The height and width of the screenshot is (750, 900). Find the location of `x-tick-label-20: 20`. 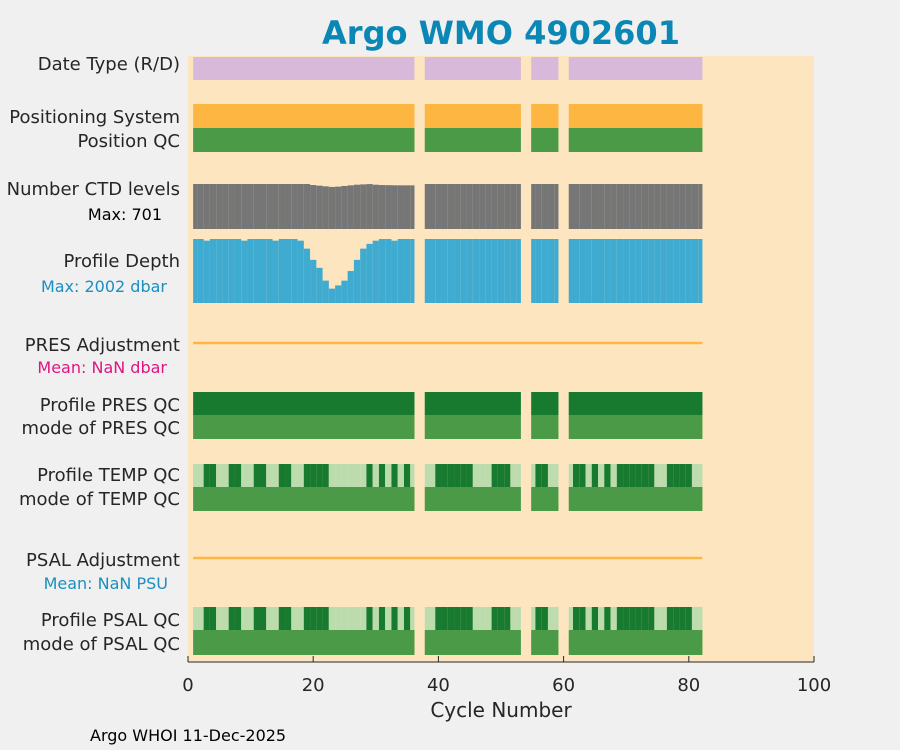

x-tick-label-20: 20 is located at coordinates (313, 685).